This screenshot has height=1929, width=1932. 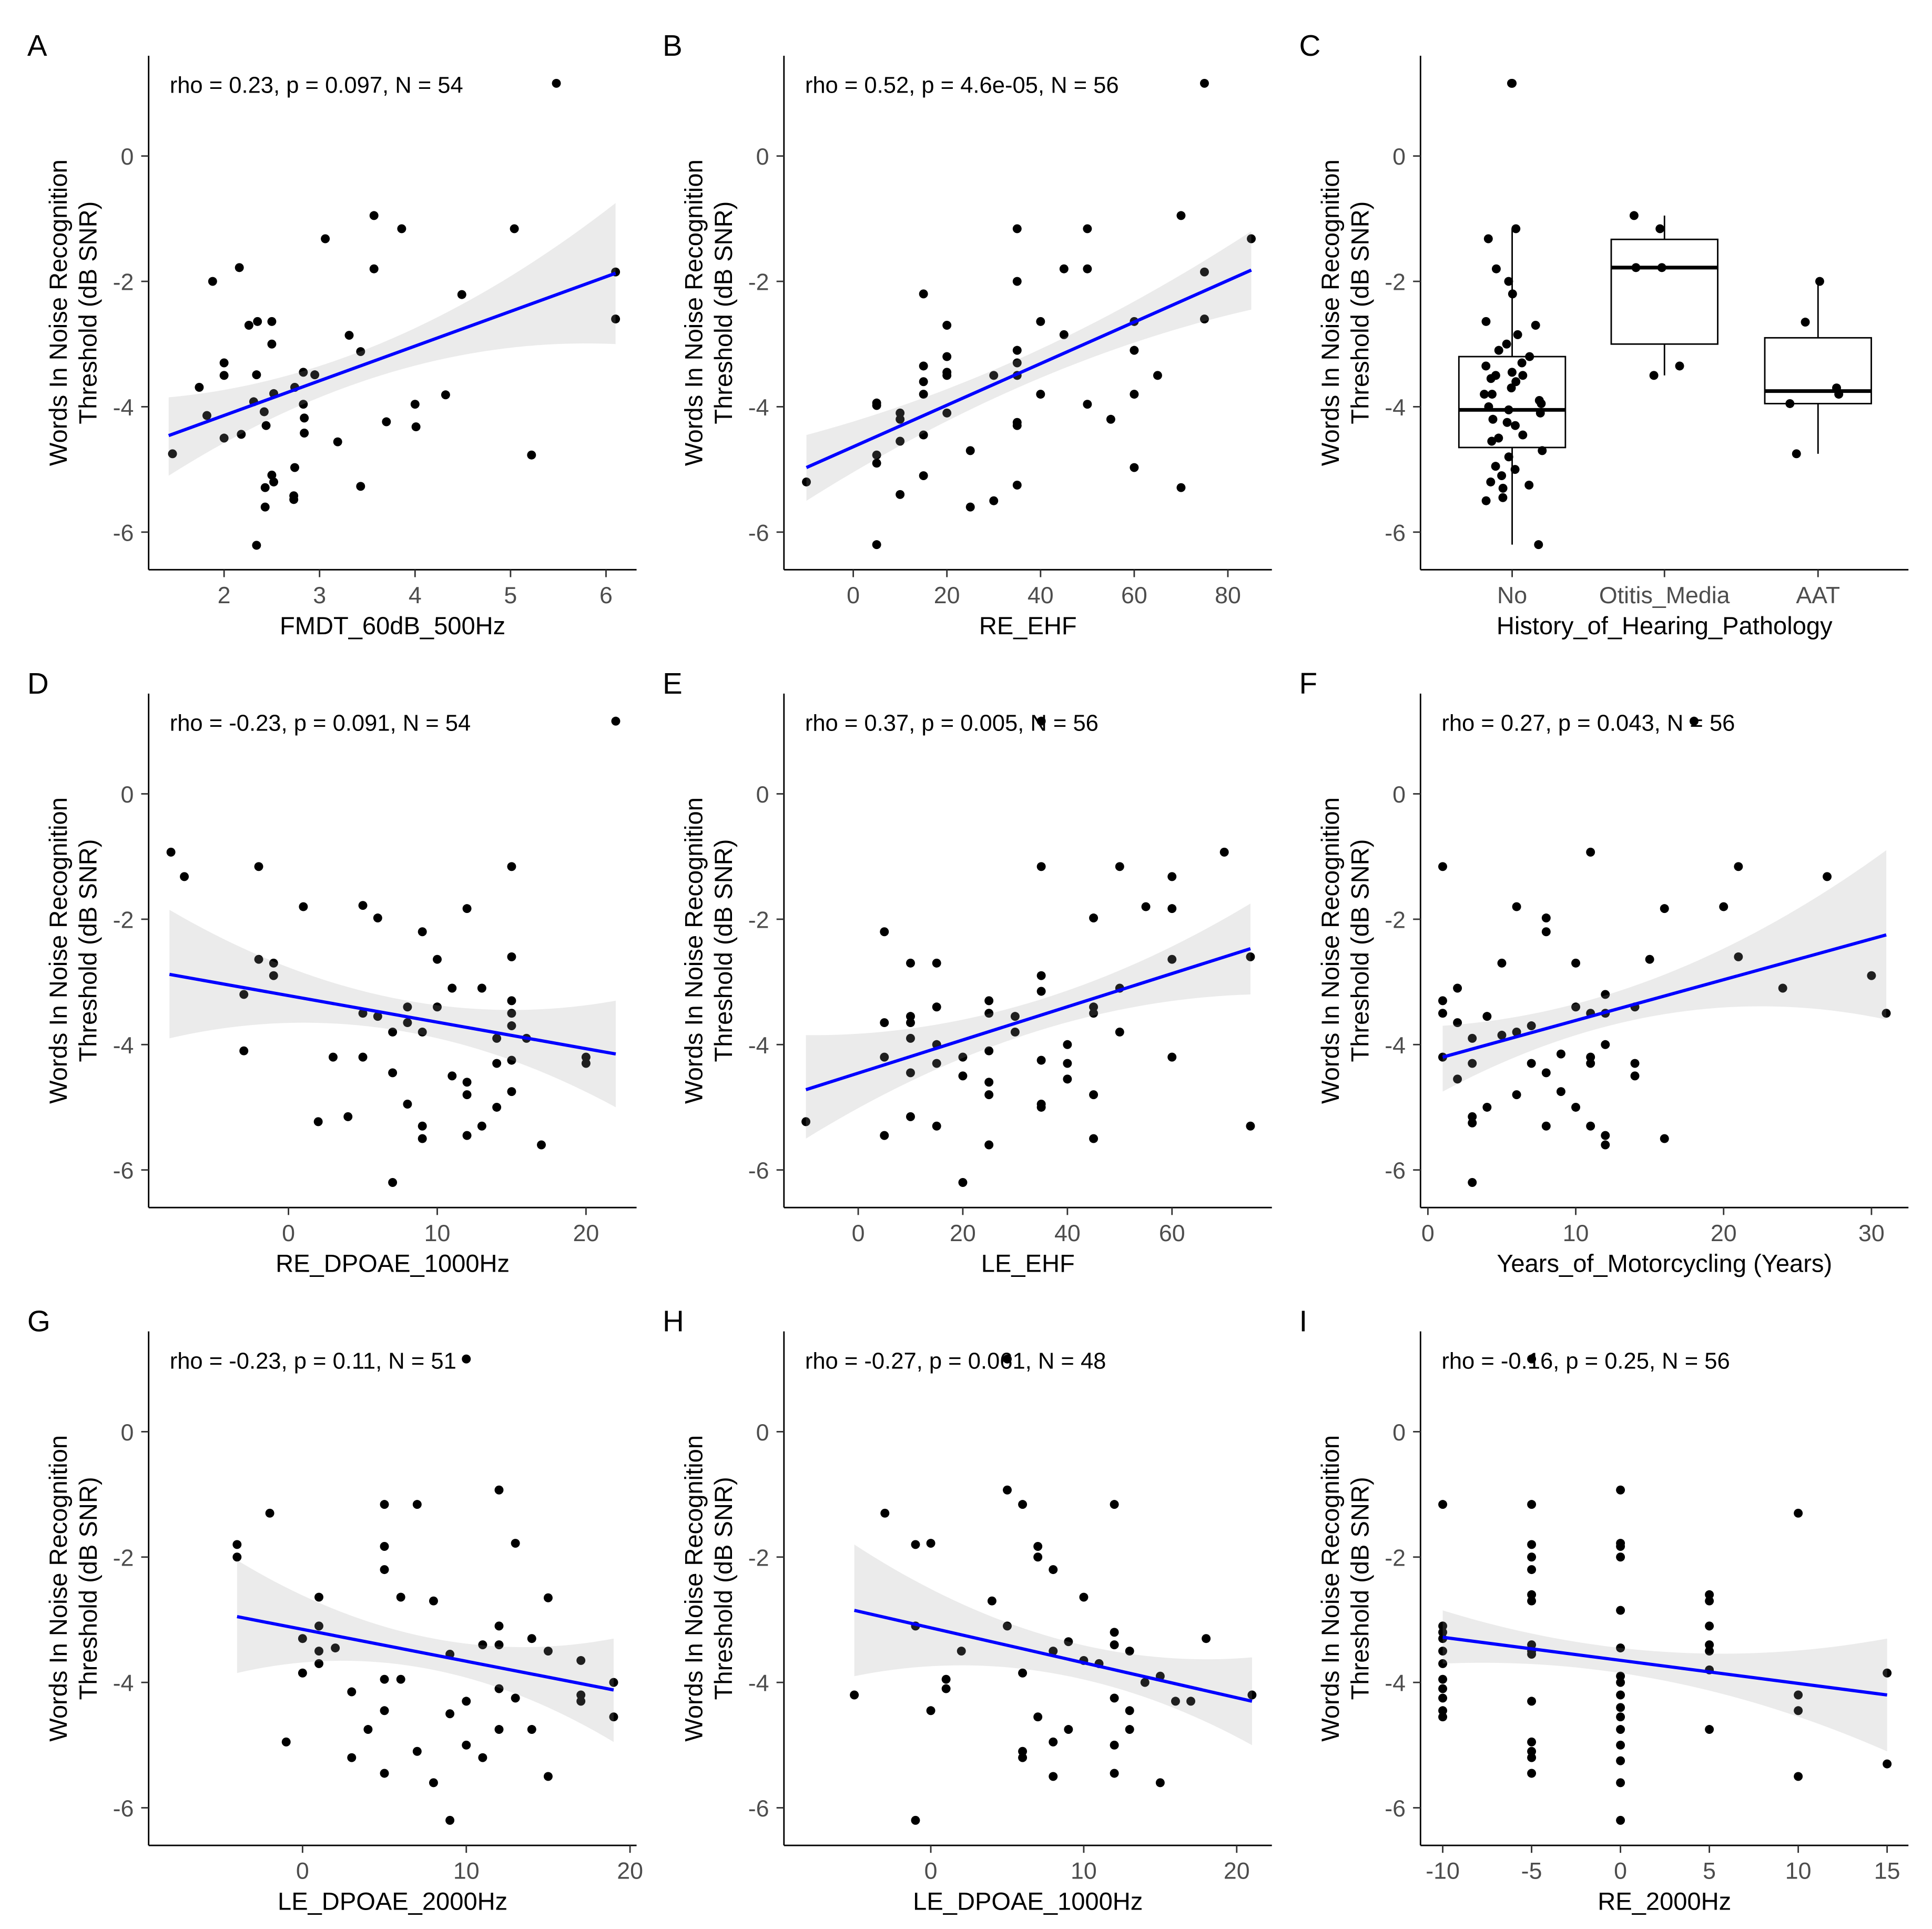 I want to click on x-axis-label: LE_DPOAE_2000Hz, so click(x=392, y=1901).